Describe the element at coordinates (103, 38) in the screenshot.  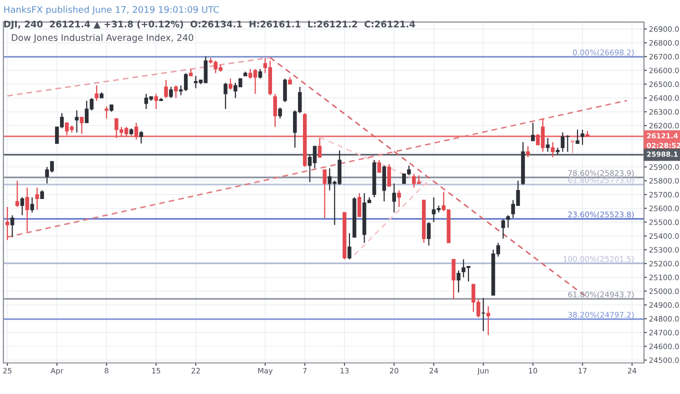
I see `text: Dow Jones Industrial Average Index, 240` at that location.